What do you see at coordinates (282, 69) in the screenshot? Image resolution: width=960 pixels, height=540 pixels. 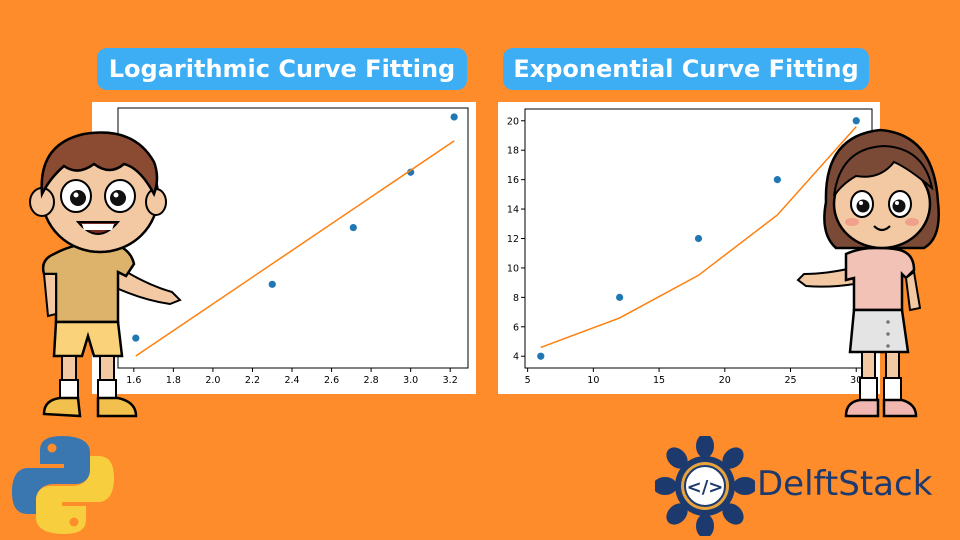 I see `chart-title-logarithmic: Logarithmic Curve Fitting` at bounding box center [282, 69].